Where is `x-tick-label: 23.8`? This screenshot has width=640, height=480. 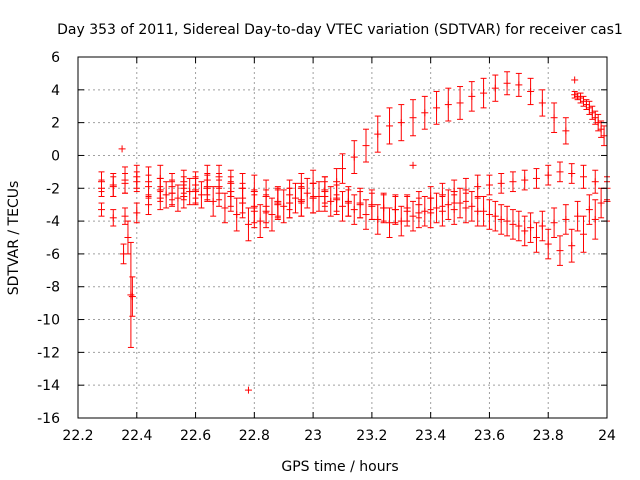 x-tick-label: 23.8 is located at coordinates (548, 436).